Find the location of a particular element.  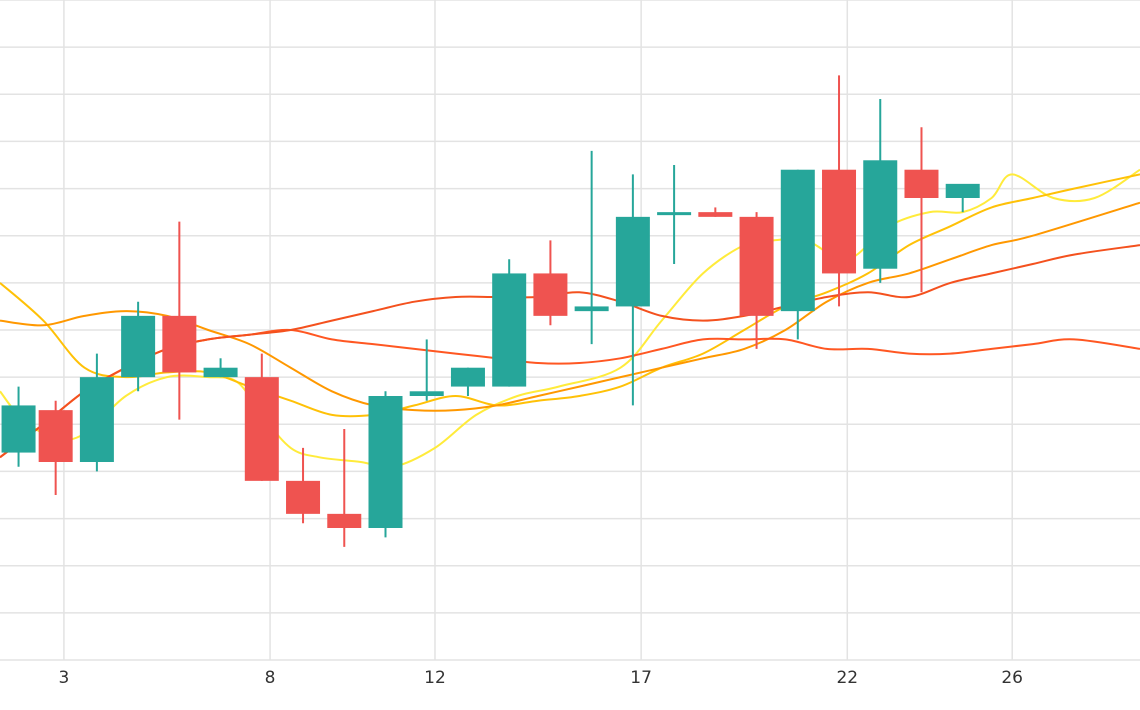

x-tick-label: 17 is located at coordinates (641, 678).